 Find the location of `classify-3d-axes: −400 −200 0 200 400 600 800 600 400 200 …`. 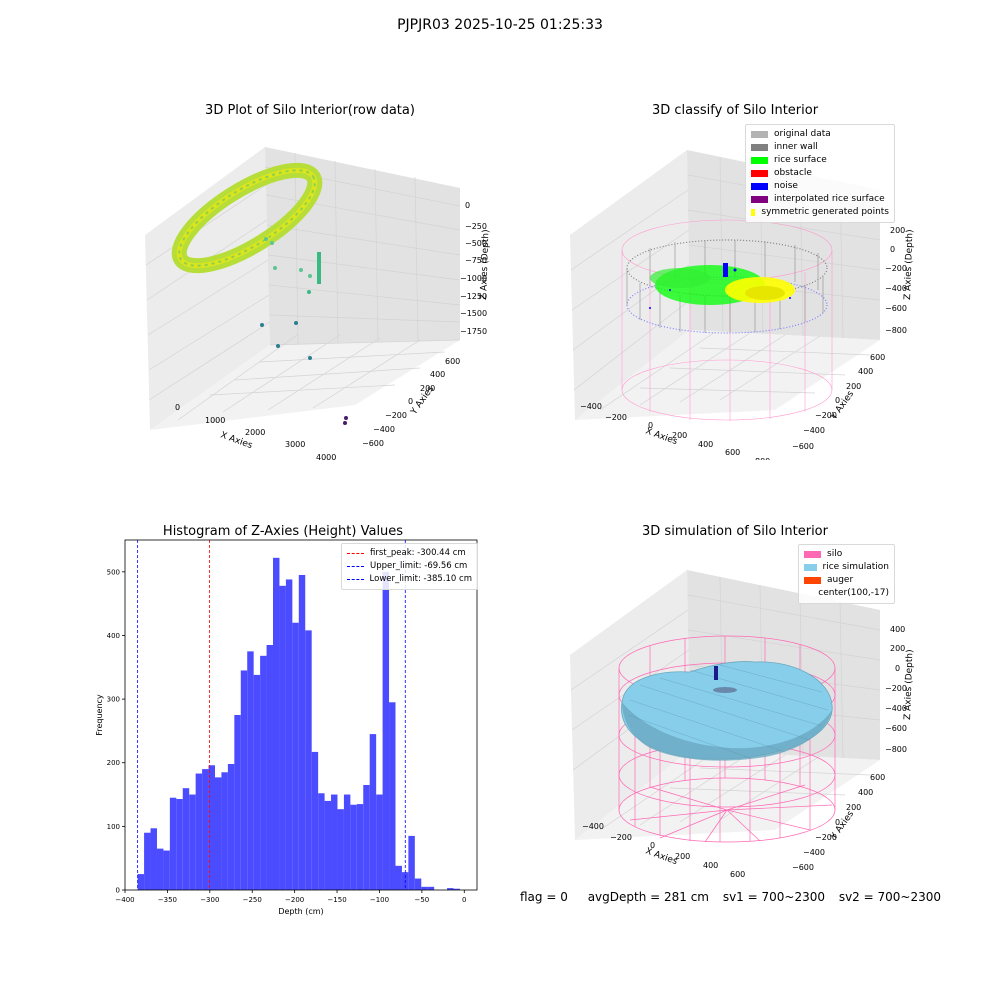

classify-3d-axes: −400 −200 0 200 400 600 800 600 400 200 … is located at coordinates (742, 305).